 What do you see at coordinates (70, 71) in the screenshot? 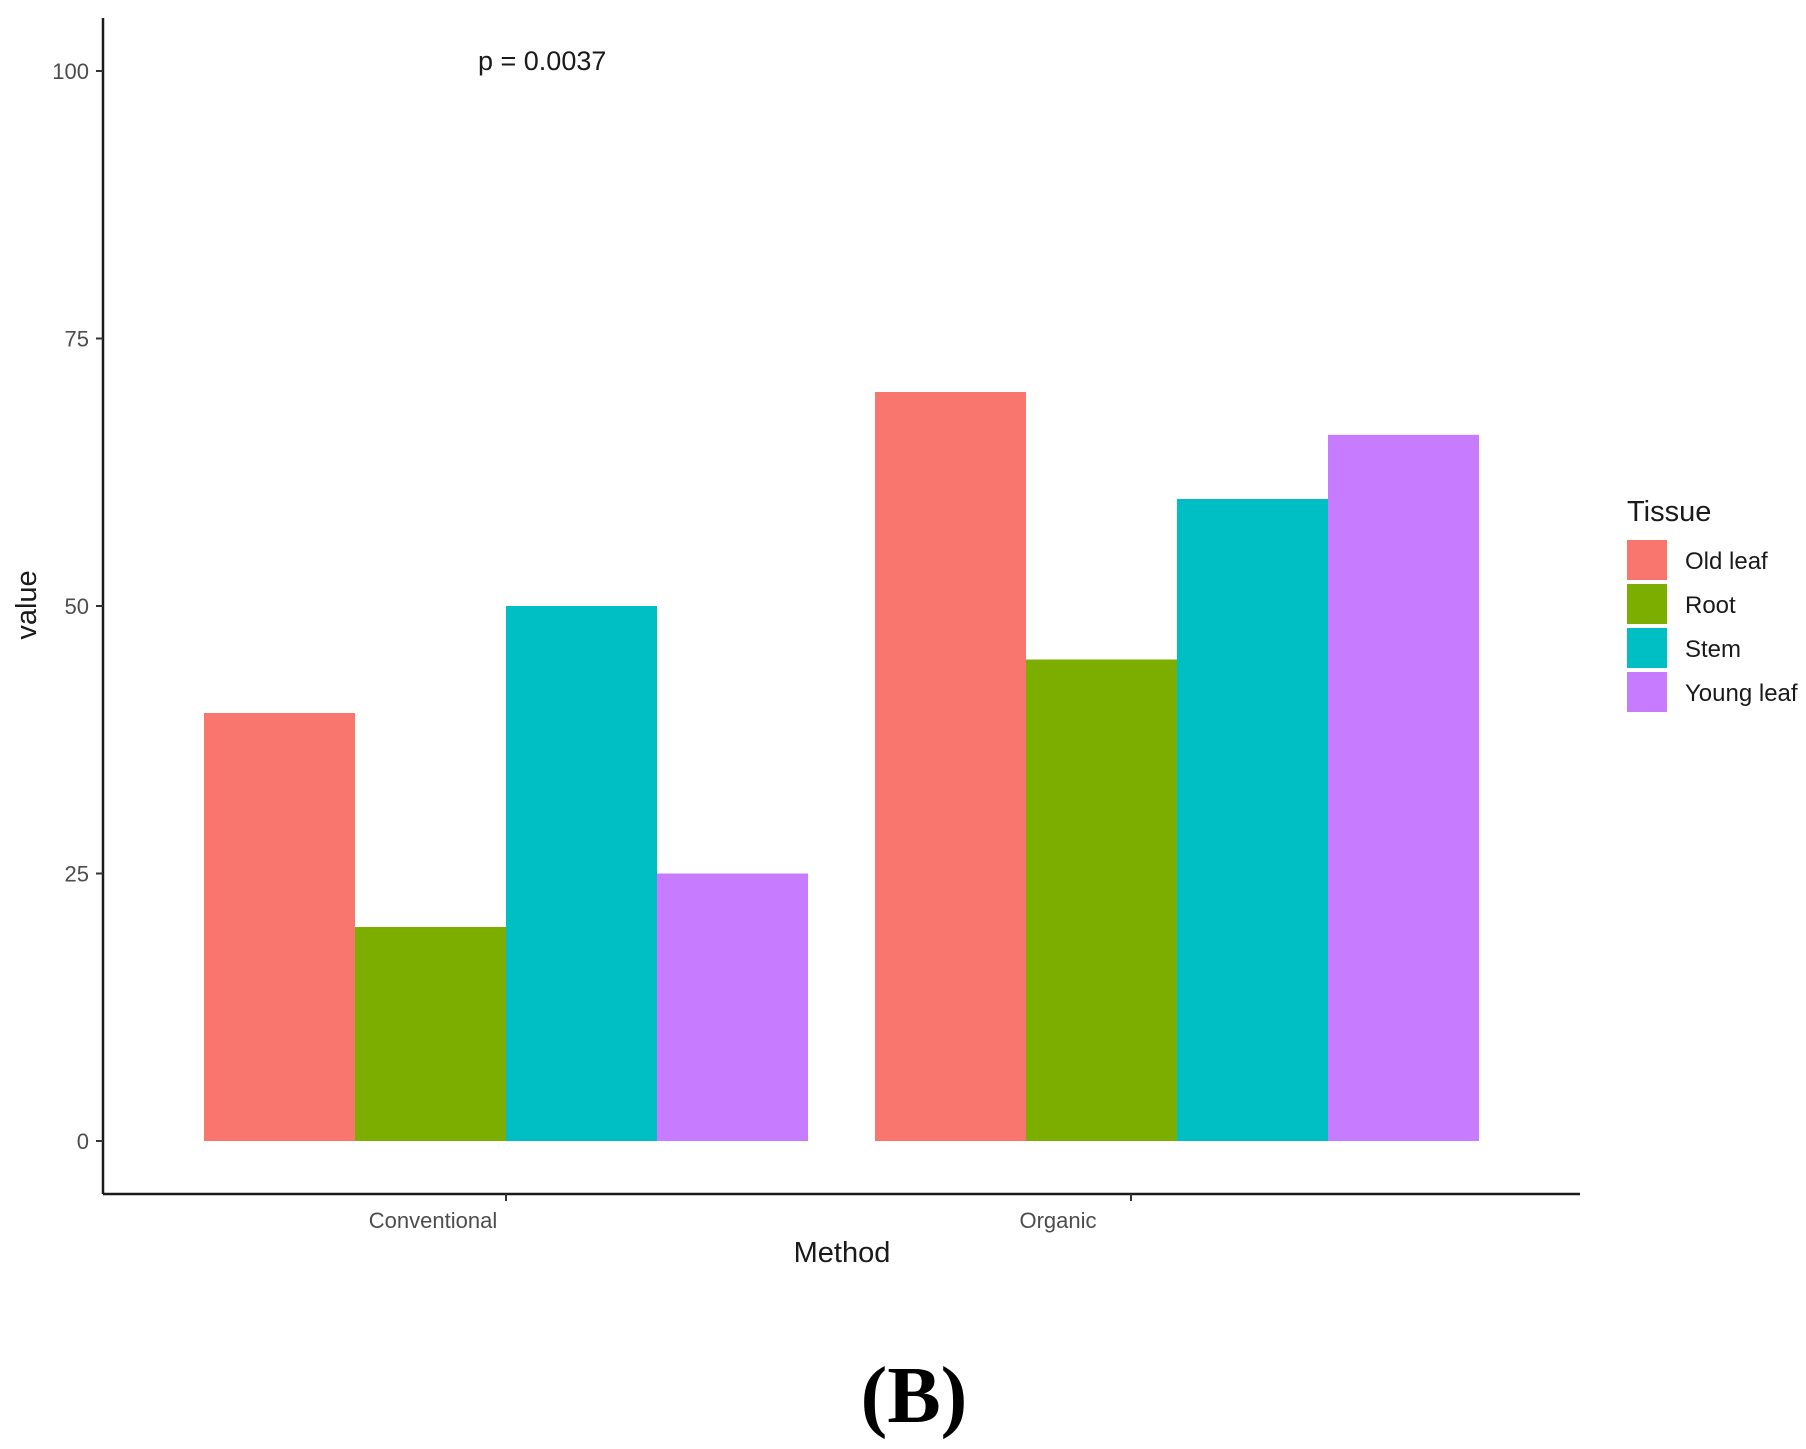
I see `y-tick-label: 100` at bounding box center [70, 71].